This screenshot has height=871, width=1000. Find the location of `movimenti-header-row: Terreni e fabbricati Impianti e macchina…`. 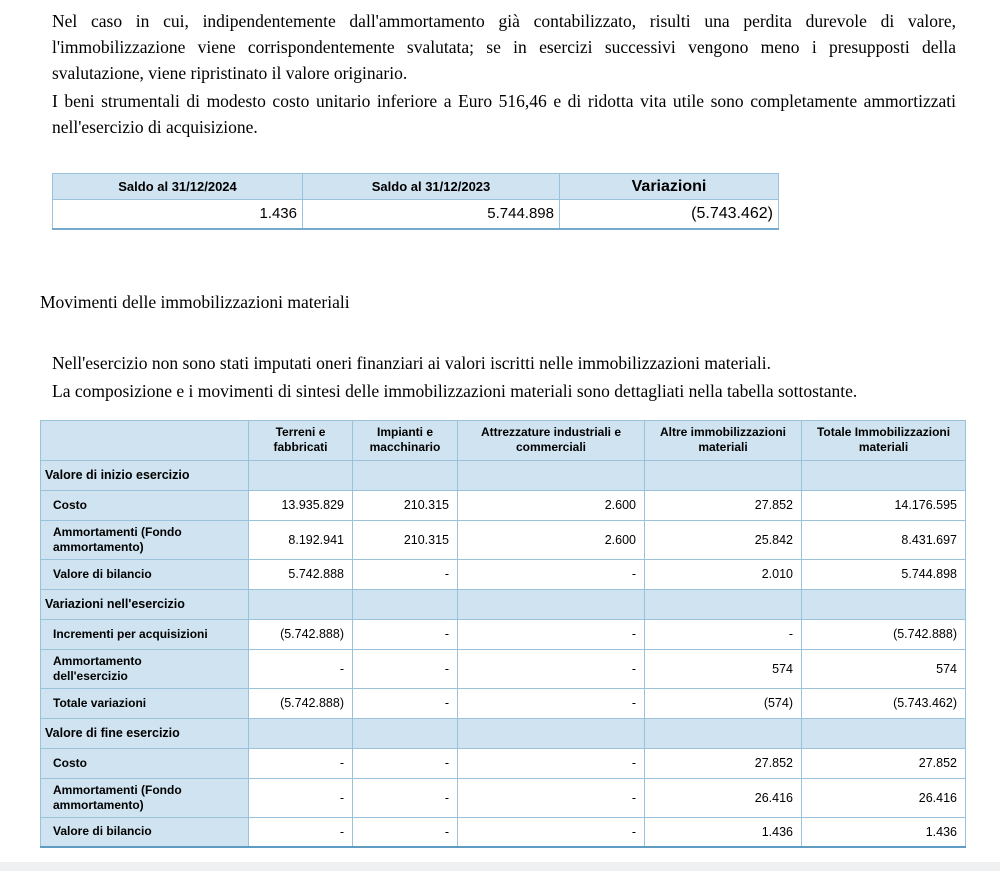

movimenti-header-row: Terreni e fabbricati Impianti e macchina… is located at coordinates (503, 440).